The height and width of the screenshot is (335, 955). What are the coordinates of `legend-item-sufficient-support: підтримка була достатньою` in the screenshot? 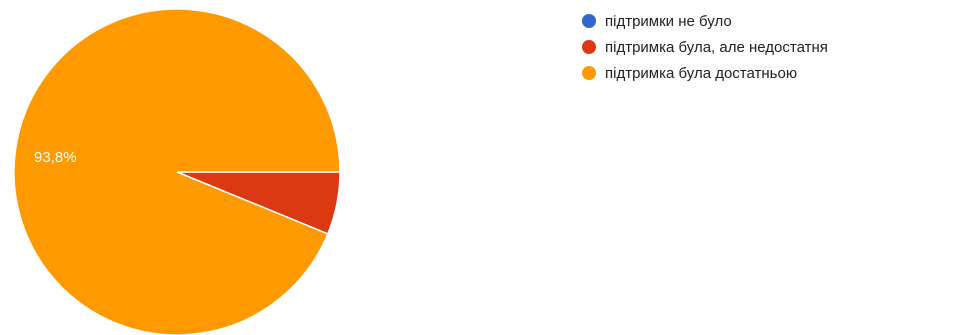 It's located at (705, 73).